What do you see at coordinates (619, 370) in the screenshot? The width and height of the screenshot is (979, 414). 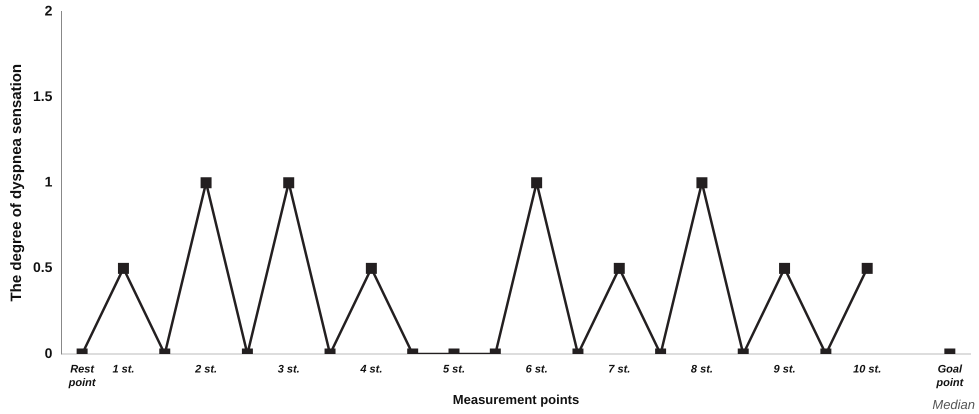 I see `x-tick-label: 7 st.` at bounding box center [619, 370].